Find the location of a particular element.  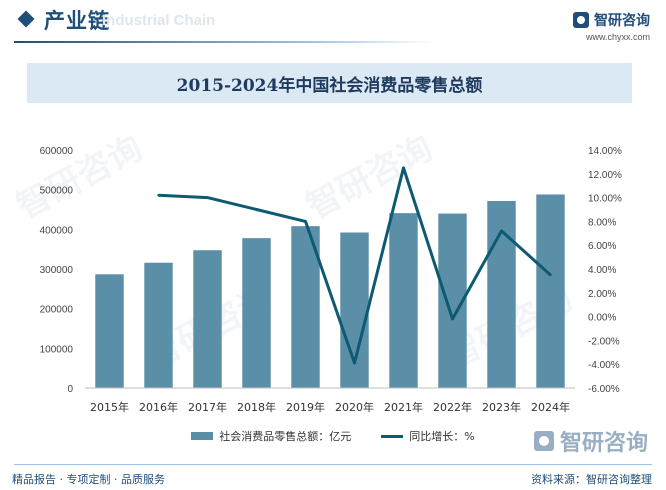

y-right-tick-label: -4.00% is located at coordinates (604, 365).